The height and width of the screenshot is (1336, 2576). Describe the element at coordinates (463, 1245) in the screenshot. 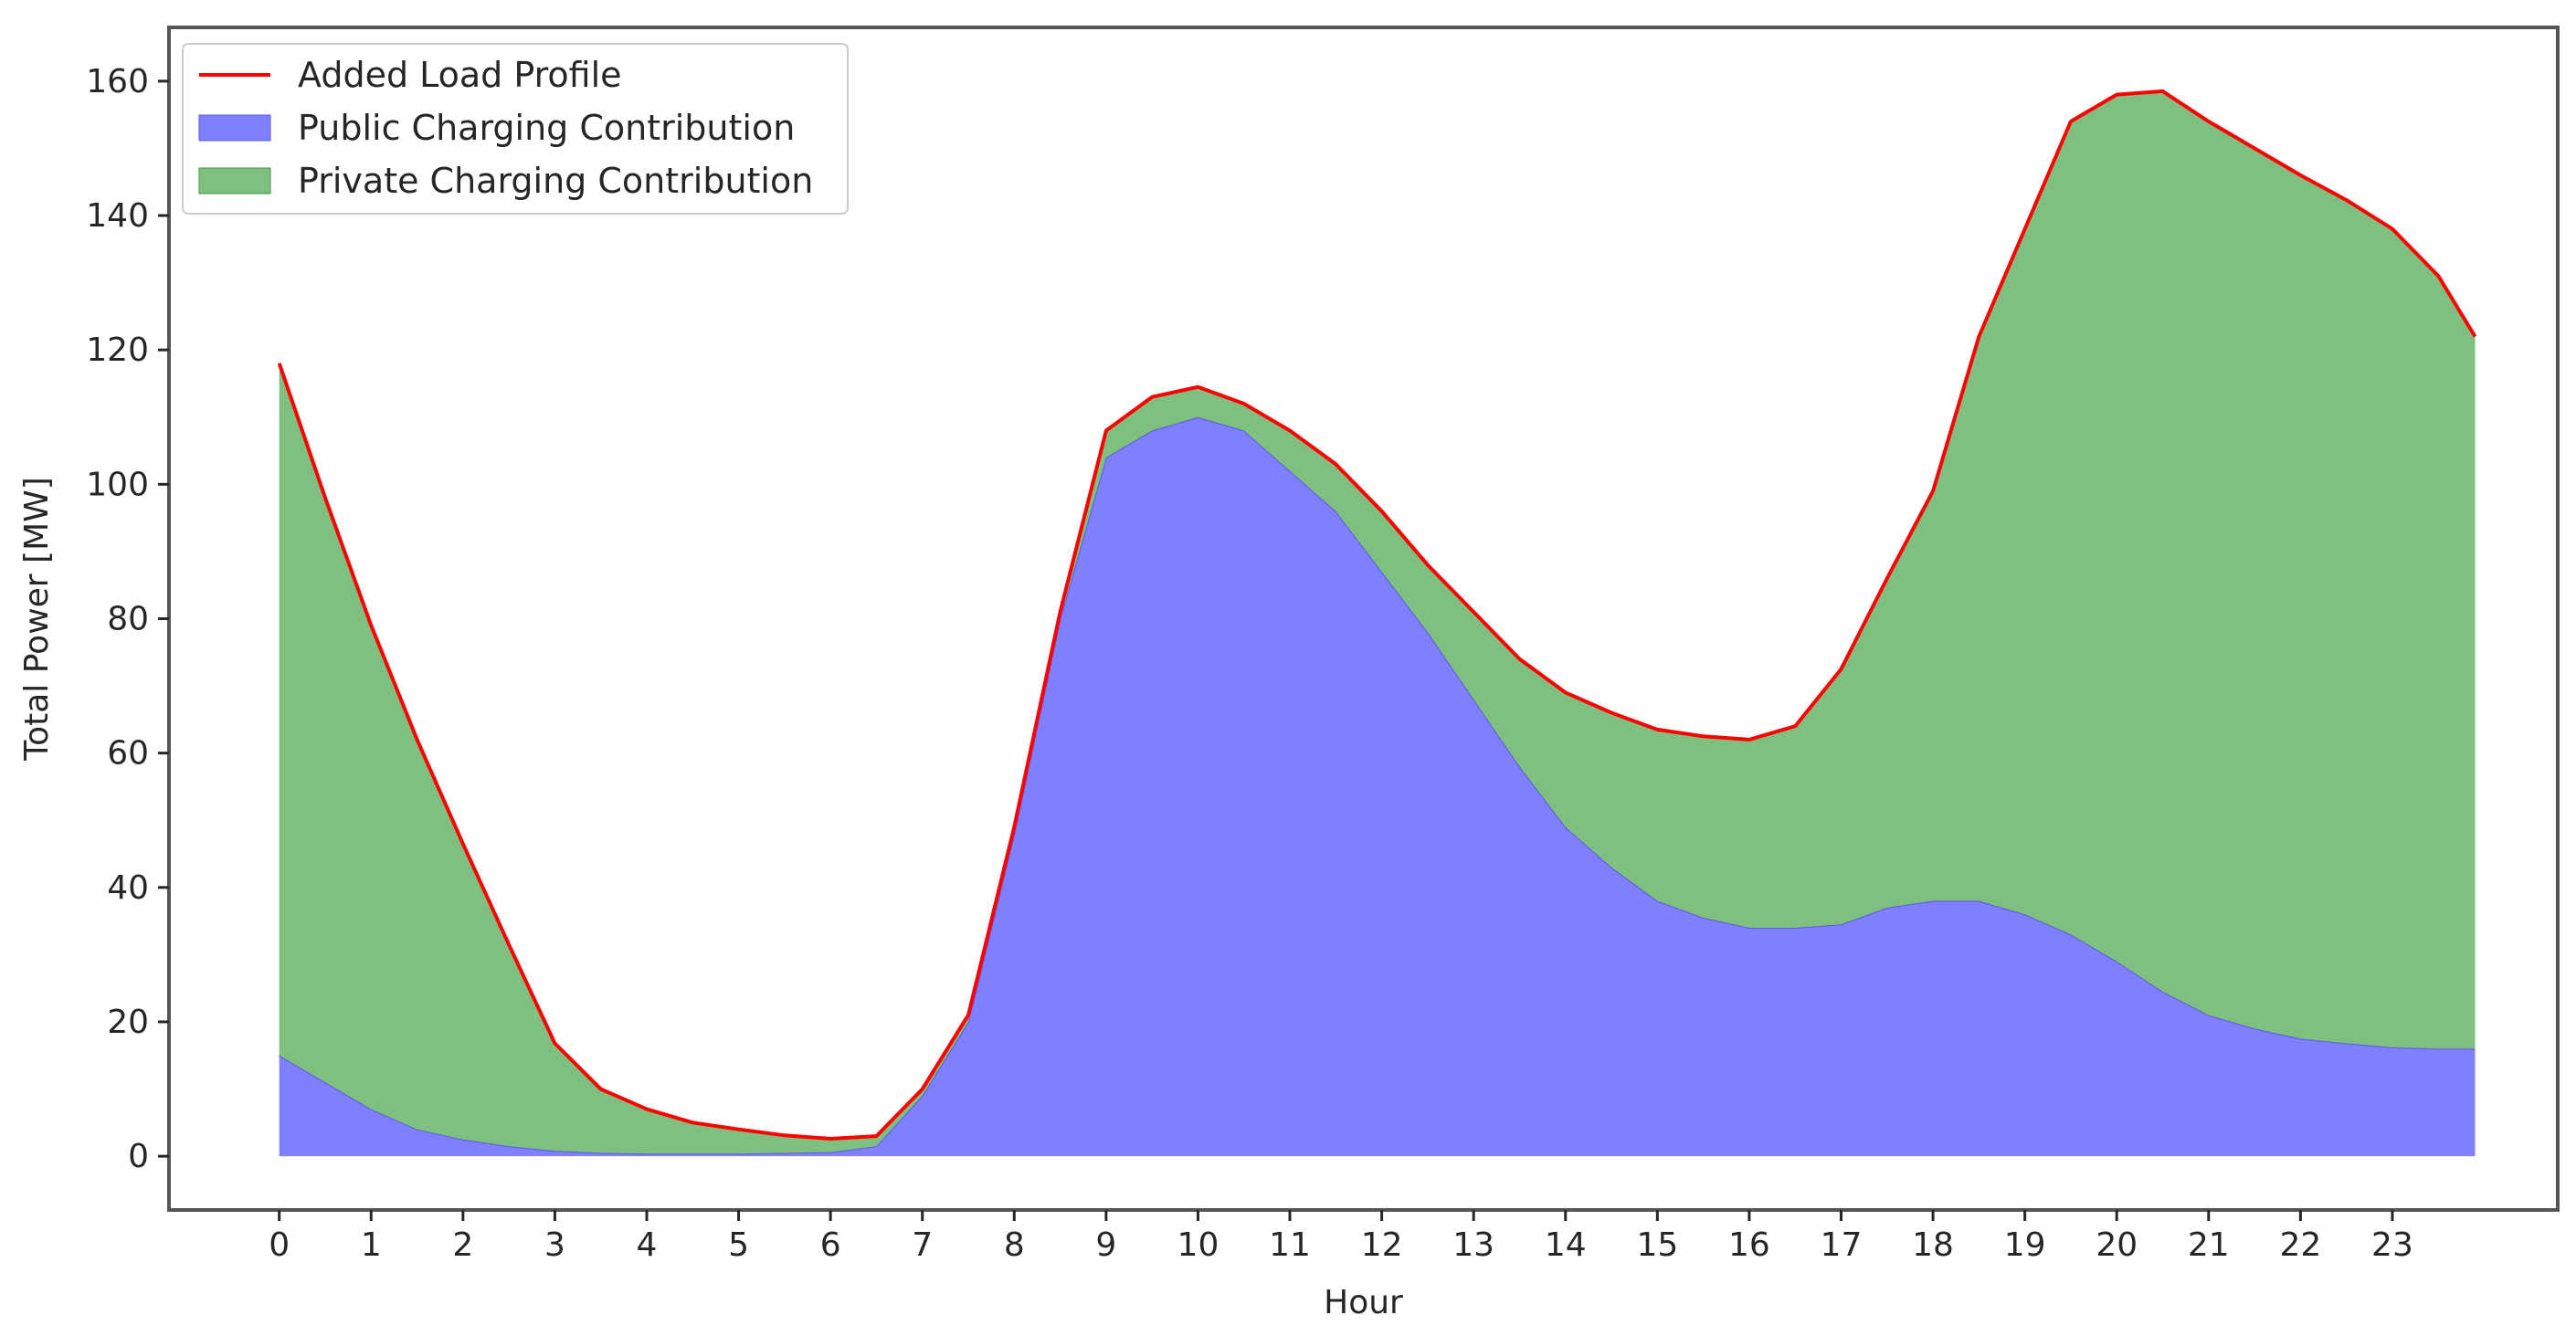

I see `x-tick-label: 2` at that location.